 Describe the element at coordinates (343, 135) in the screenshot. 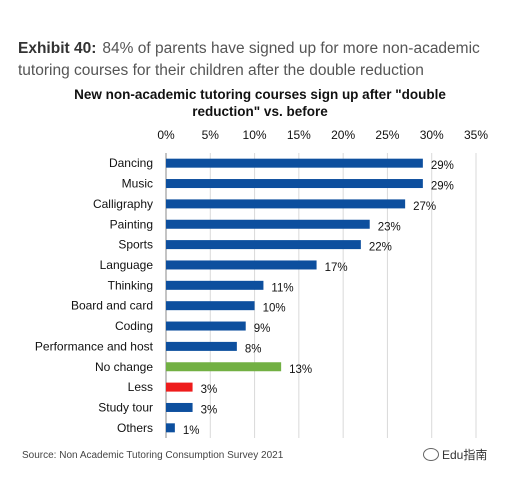

I see `x-tick-label: 20%` at that location.